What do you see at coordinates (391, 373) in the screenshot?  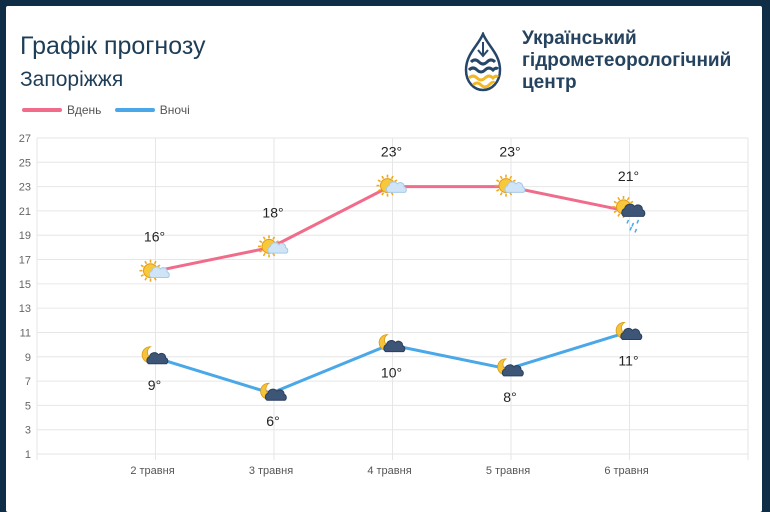 I see `night-temp-label: 10°` at bounding box center [391, 373].